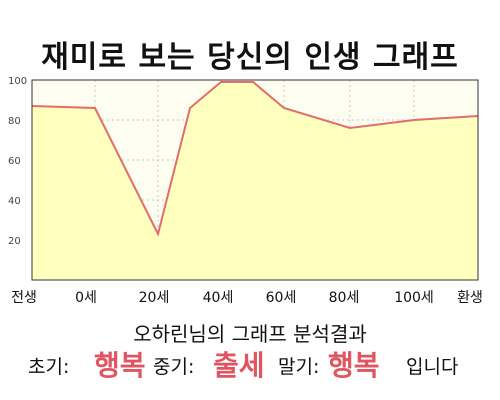 The height and width of the screenshot is (400, 500). I want to click on late-label: 말기:, so click(299, 367).